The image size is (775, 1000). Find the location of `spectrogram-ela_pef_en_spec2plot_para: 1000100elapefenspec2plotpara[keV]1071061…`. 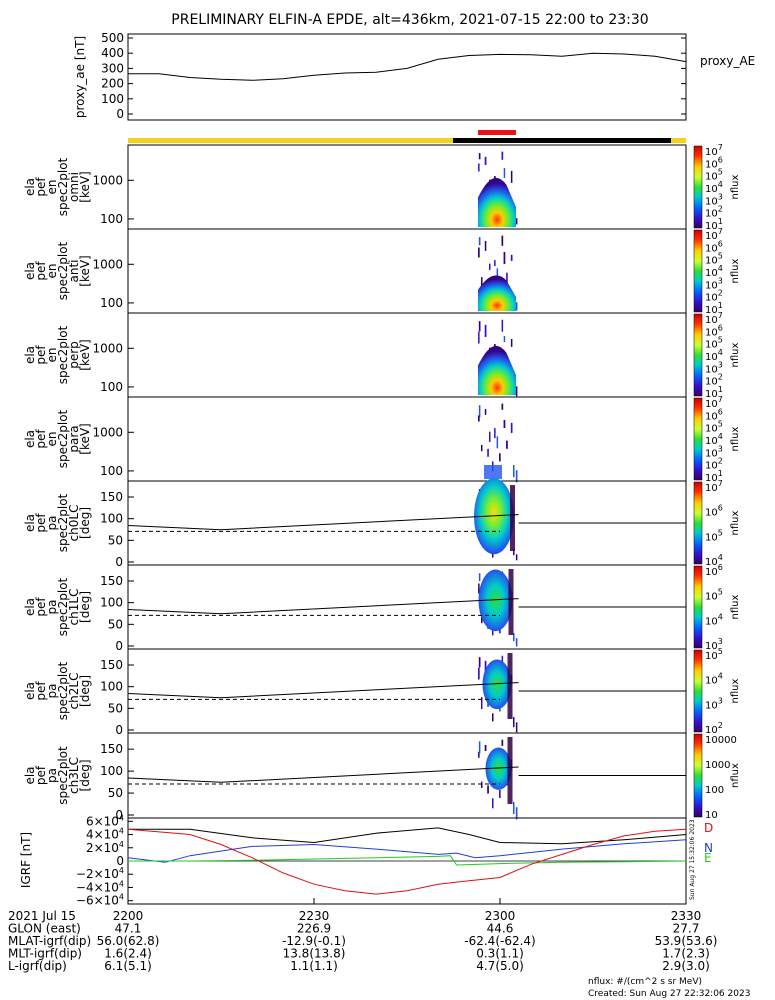

spectrogram-ela_pef_en_spec2plot_para: 1000100elapefenspec2plotpara[keV]1071061… is located at coordinates (382, 439).